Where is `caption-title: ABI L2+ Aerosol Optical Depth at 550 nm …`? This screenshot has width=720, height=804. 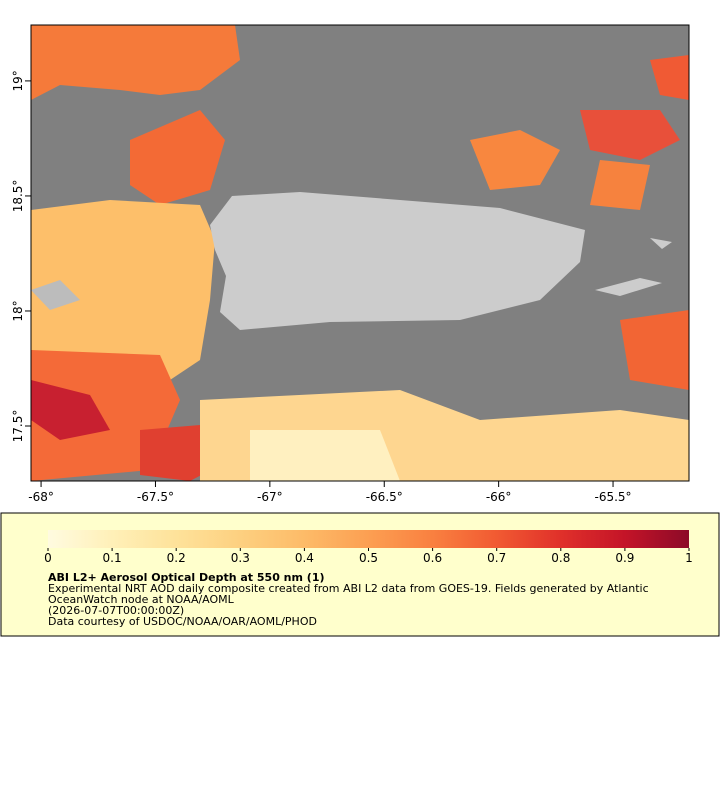 caption-title: ABI L2+ Aerosol Optical Depth at 550 nm … is located at coordinates (186, 577).